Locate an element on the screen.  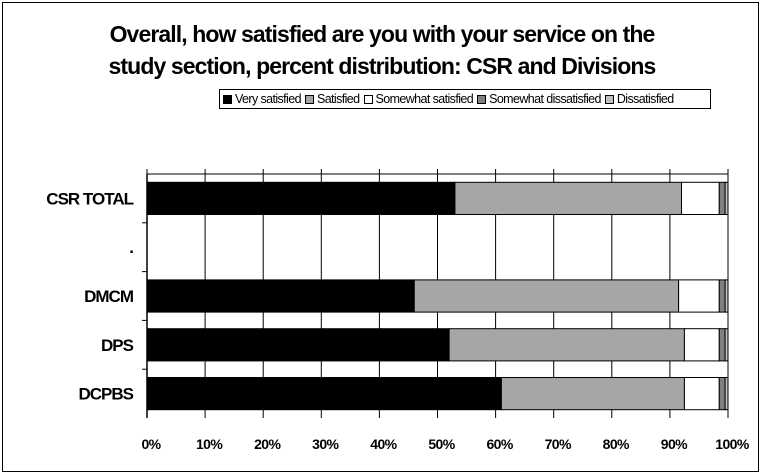
legend-item-3: Somewhat dissatisfied is located at coordinates (539, 99).